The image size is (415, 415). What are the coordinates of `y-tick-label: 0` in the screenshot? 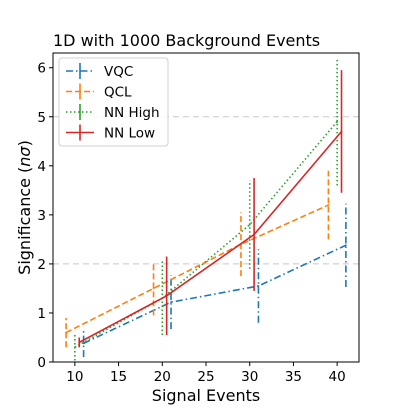 It's located at (41, 363).